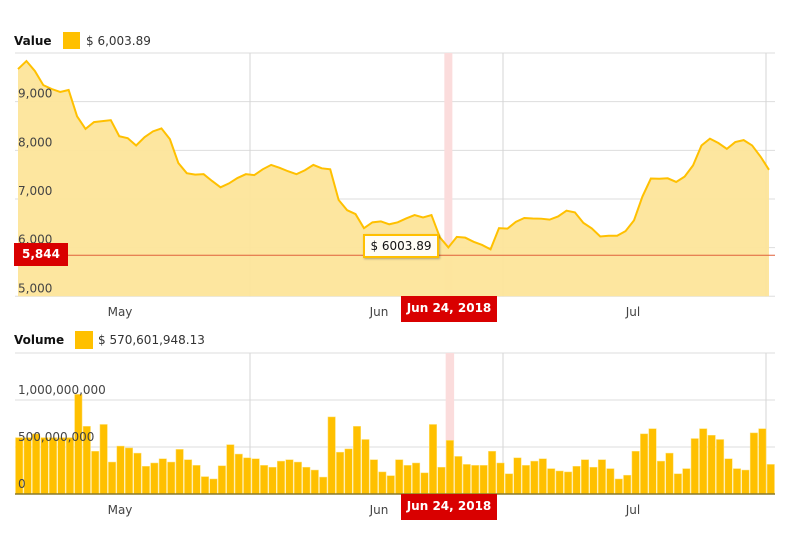 This screenshot has width=790, height=534. I want to click on value-legend-swatch, so click(71, 40).